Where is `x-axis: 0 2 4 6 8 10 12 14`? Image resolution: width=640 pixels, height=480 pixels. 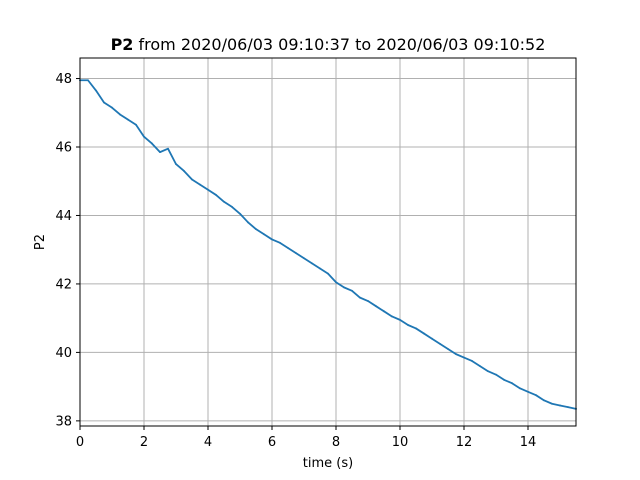 x-axis: 0 2 4 6 8 10 12 14 is located at coordinates (306, 438).